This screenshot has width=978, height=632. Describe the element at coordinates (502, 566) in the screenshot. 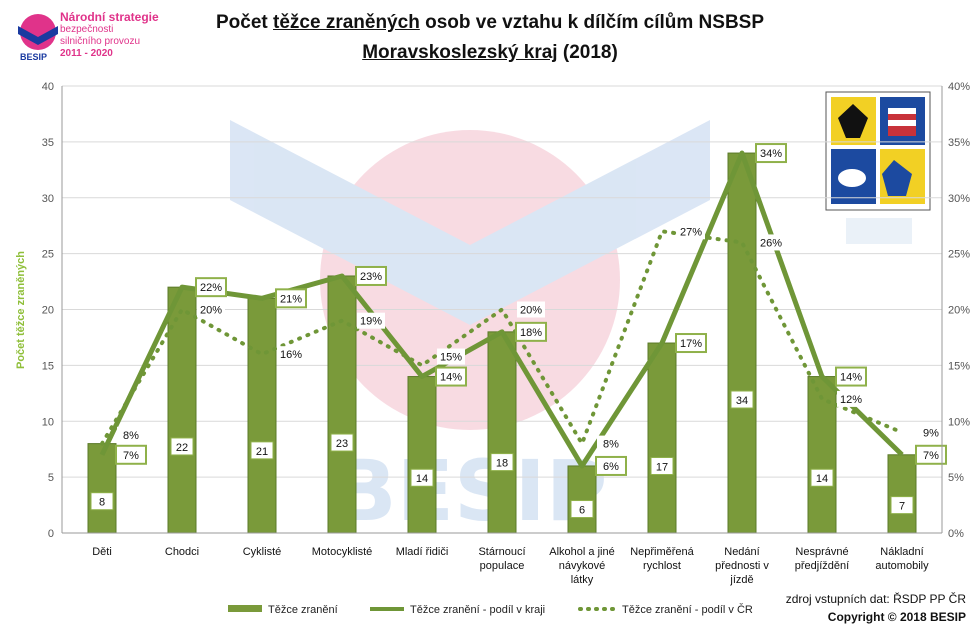

I see `x-tick-label: populace` at that location.